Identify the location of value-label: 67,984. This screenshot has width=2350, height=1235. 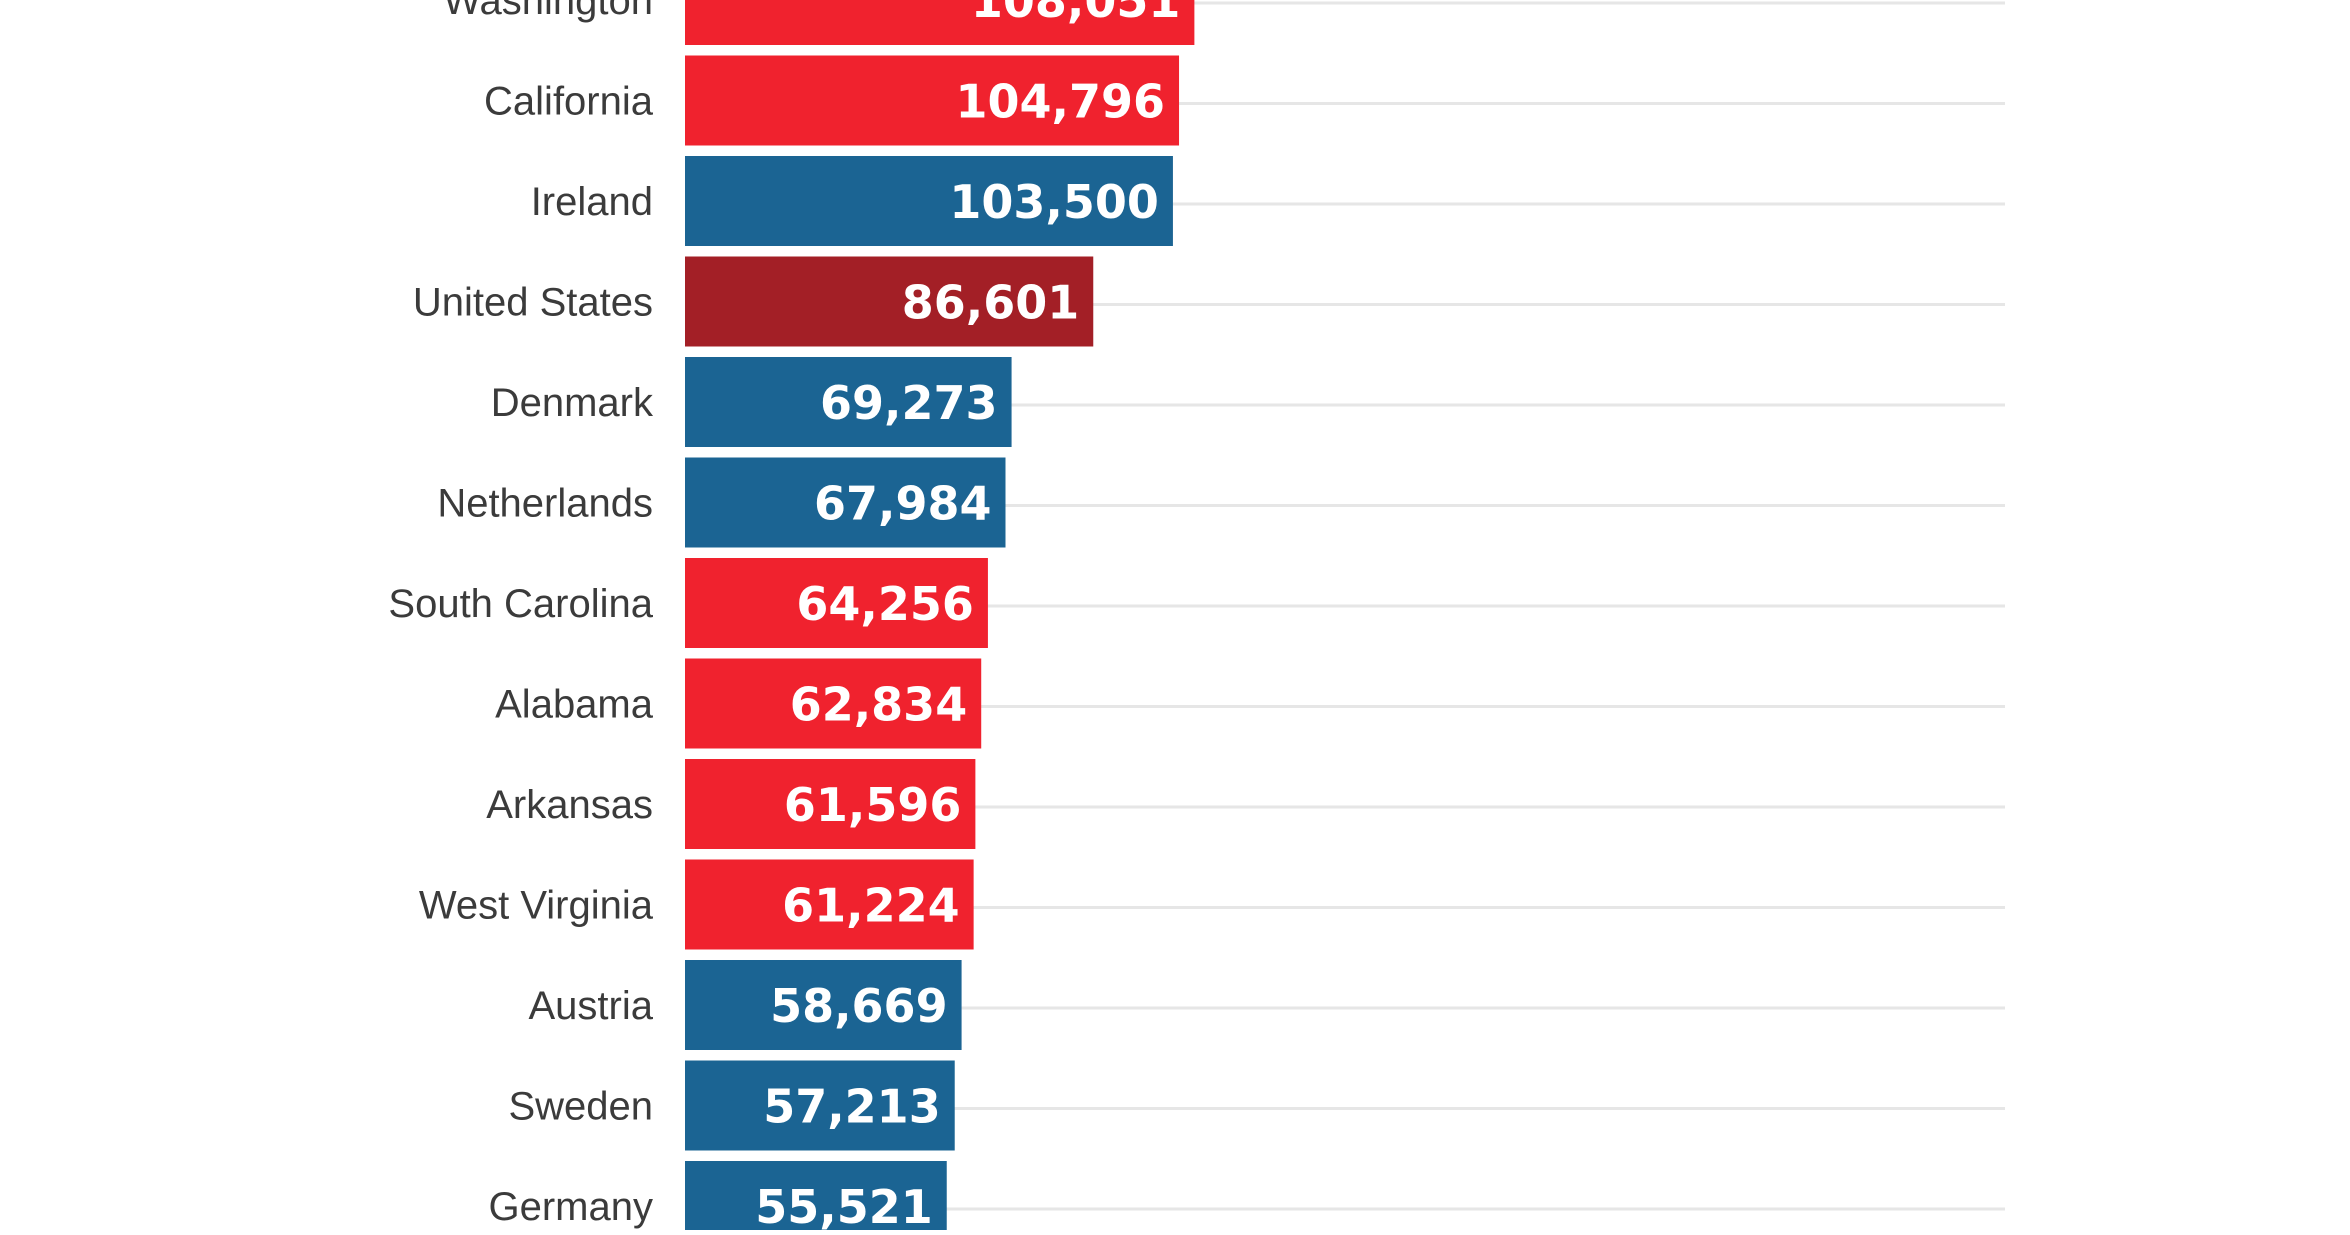
(903, 504).